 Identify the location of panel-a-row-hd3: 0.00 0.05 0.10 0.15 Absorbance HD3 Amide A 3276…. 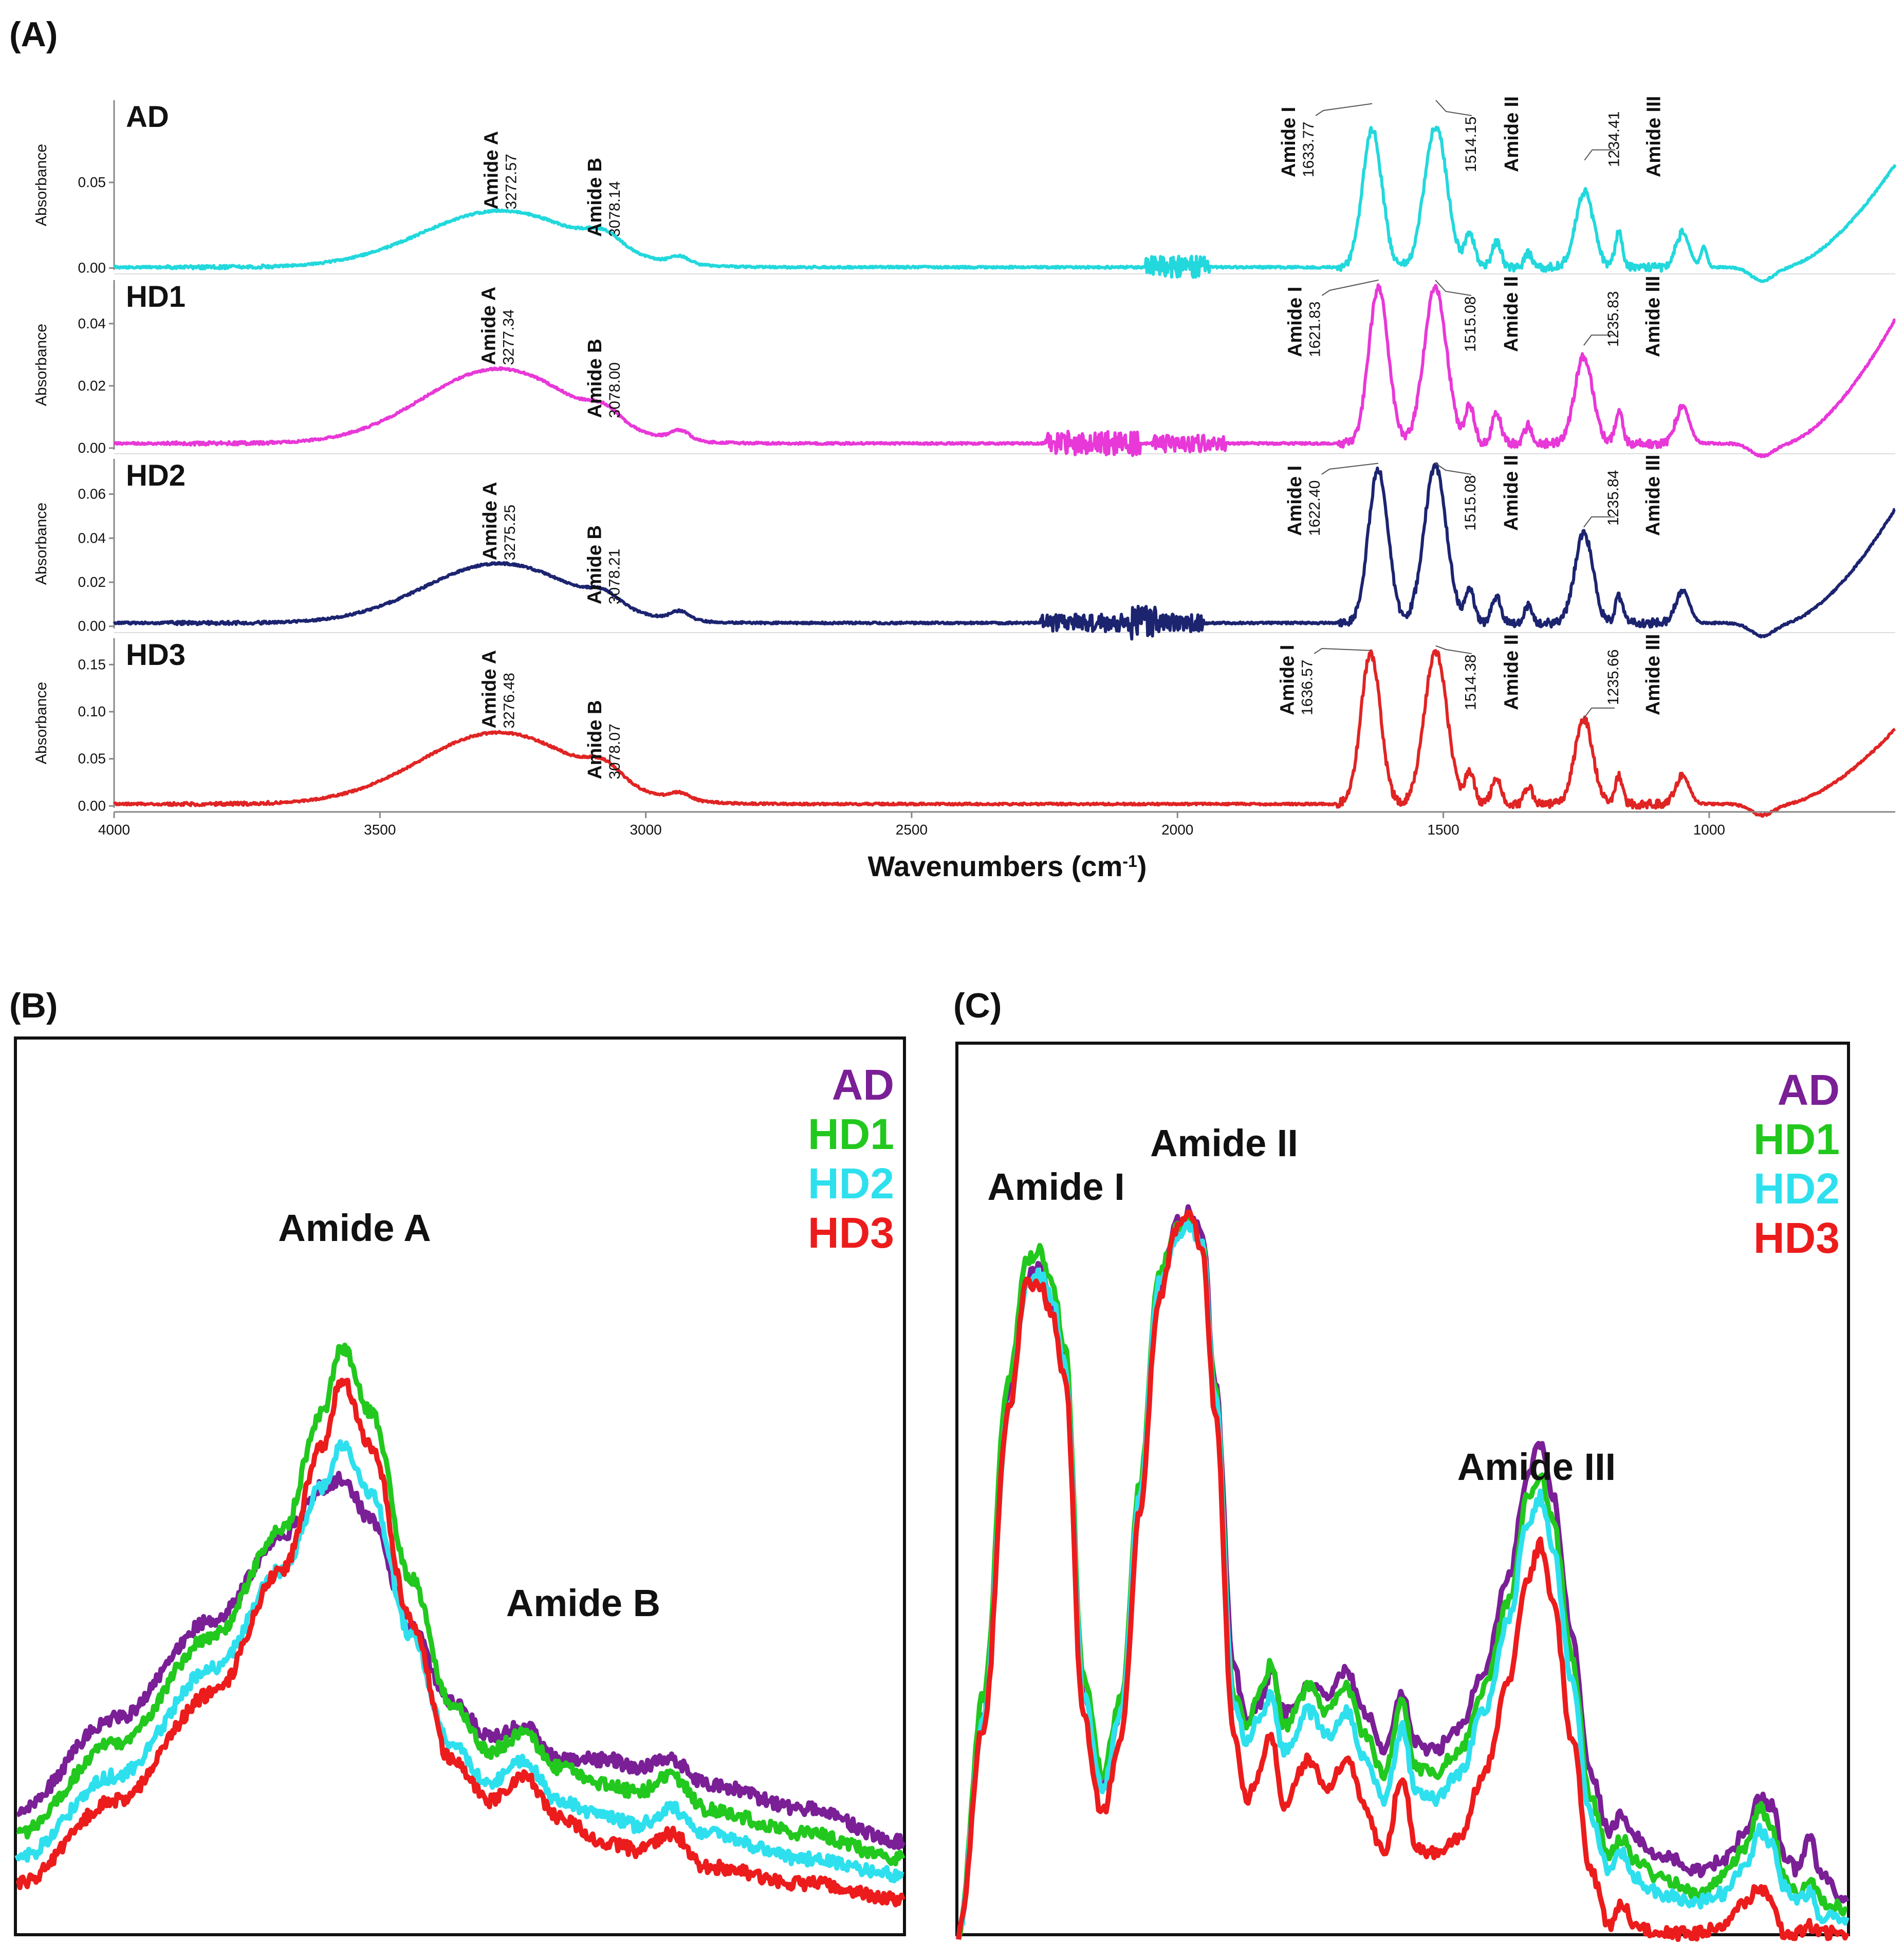
(964, 726).